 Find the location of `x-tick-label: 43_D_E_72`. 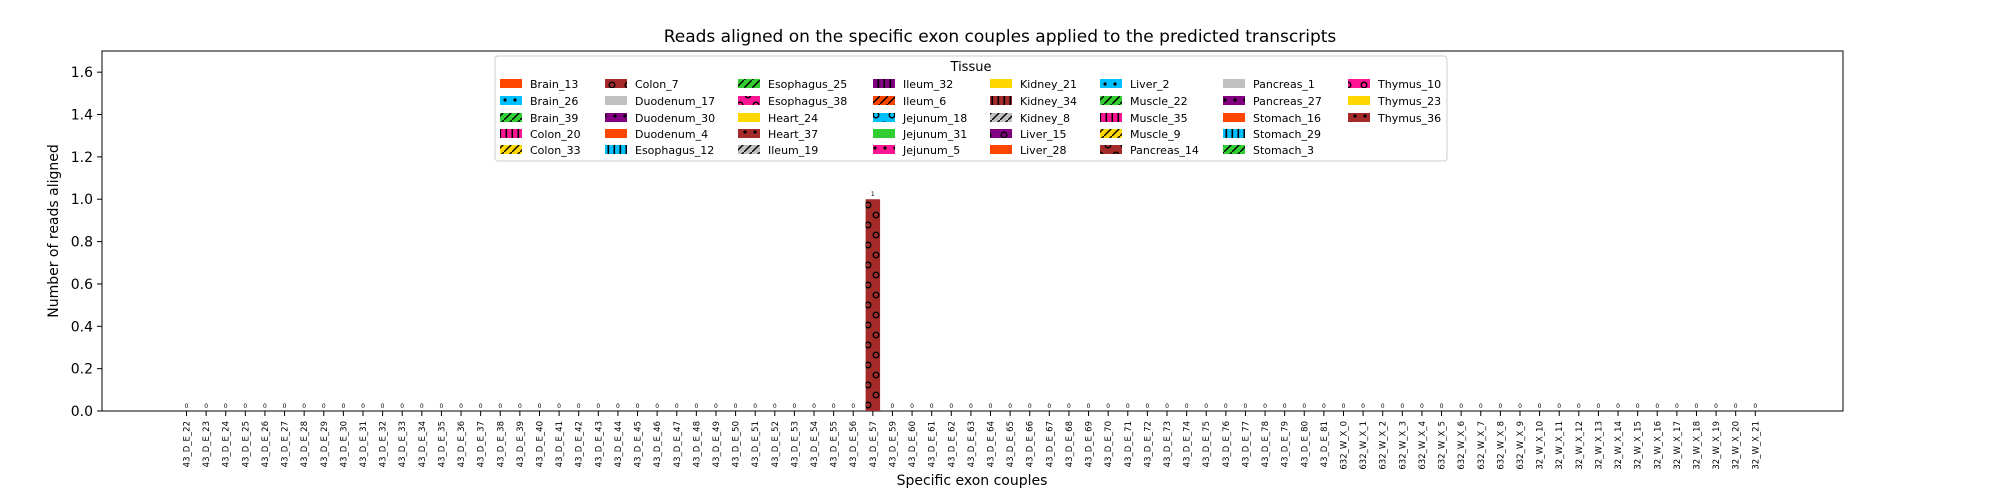

x-tick-label: 43_D_E_72 is located at coordinates (1148, 444).